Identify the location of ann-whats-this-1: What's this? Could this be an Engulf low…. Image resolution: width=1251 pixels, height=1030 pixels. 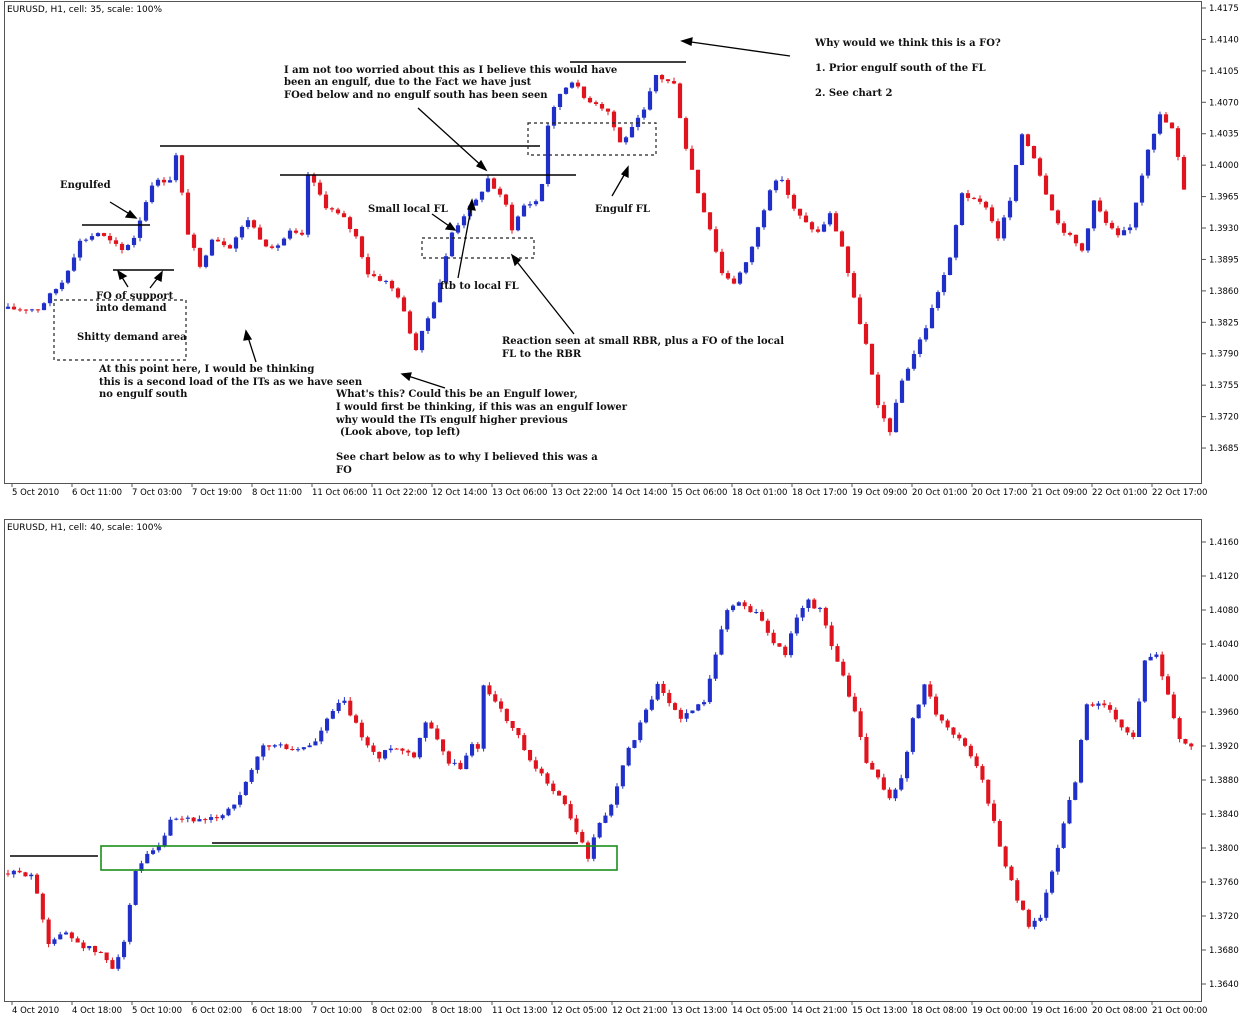
(456, 394).